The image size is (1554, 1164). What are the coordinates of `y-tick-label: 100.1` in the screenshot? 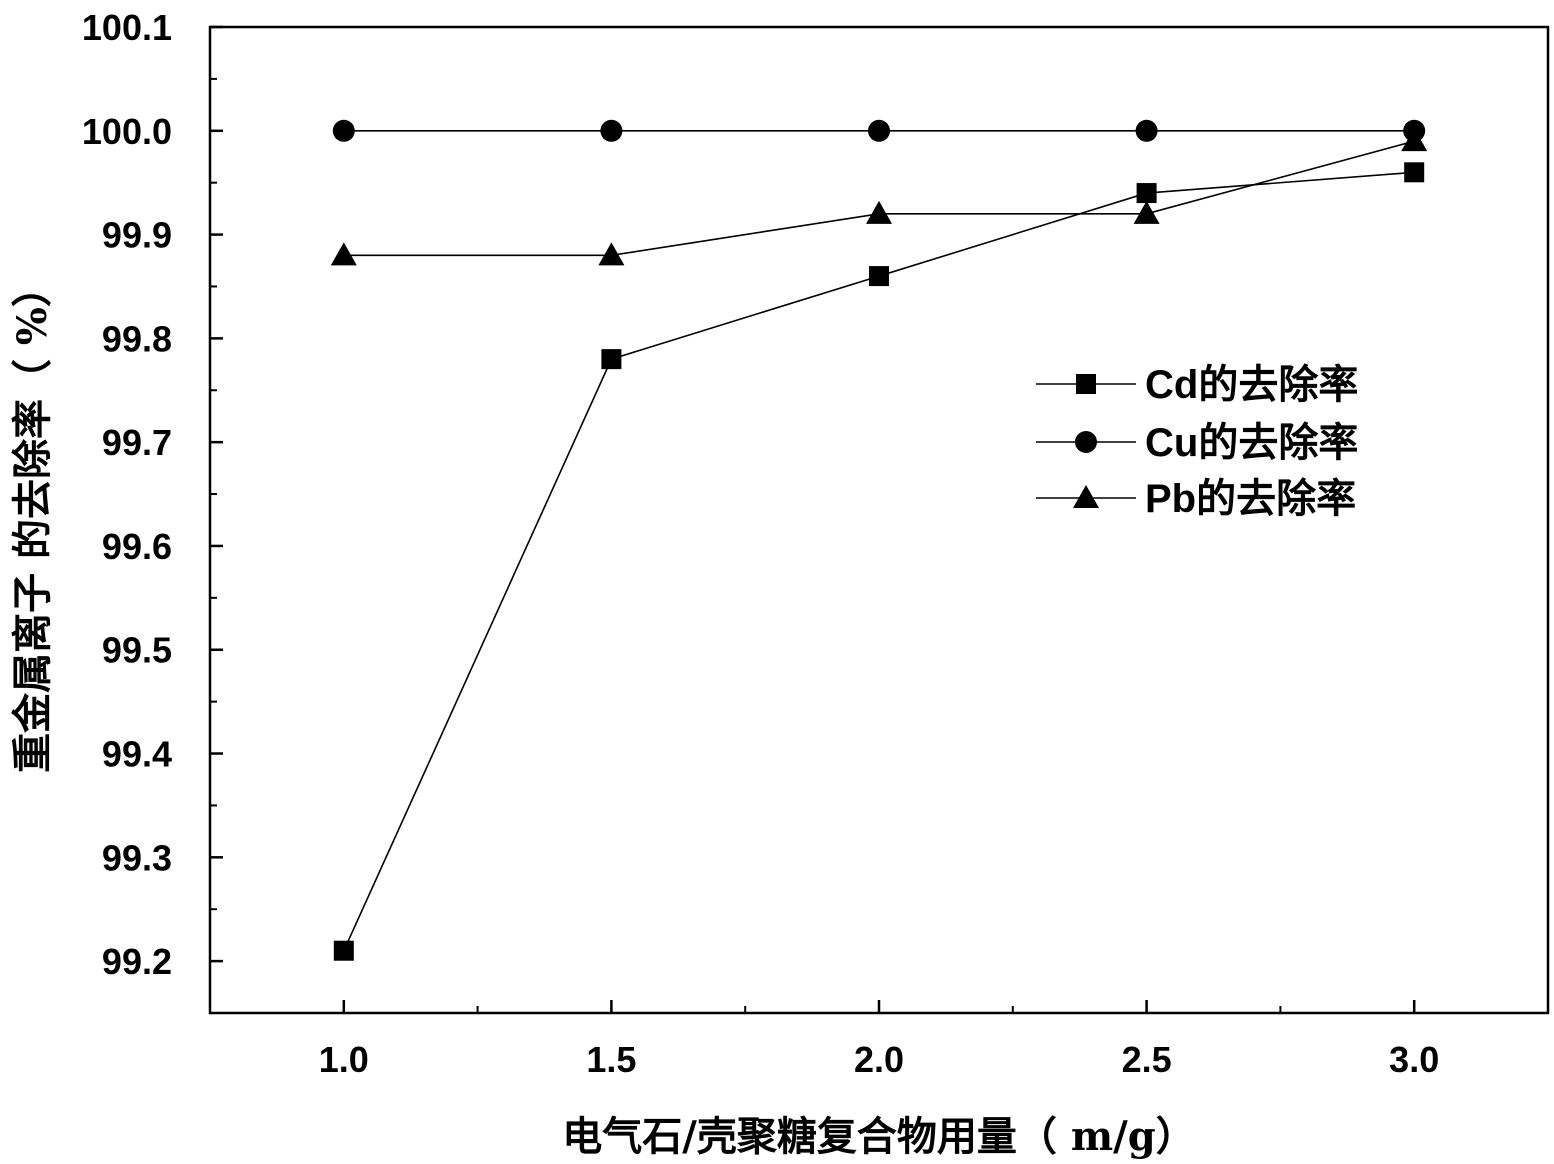 It's located at (127, 27).